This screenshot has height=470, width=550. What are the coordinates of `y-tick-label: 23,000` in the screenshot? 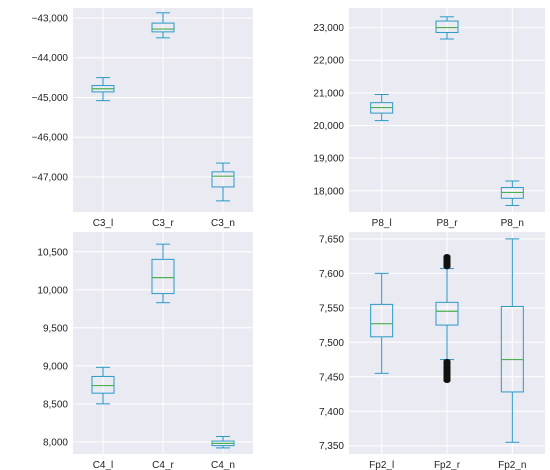 It's located at (328, 28).